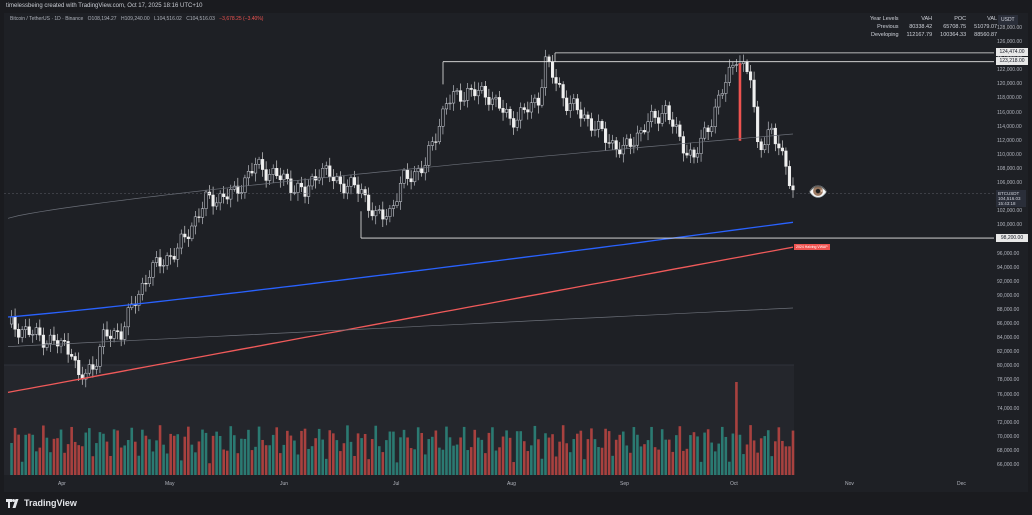 The image size is (1032, 515). I want to click on time-tick: Oct, so click(734, 484).